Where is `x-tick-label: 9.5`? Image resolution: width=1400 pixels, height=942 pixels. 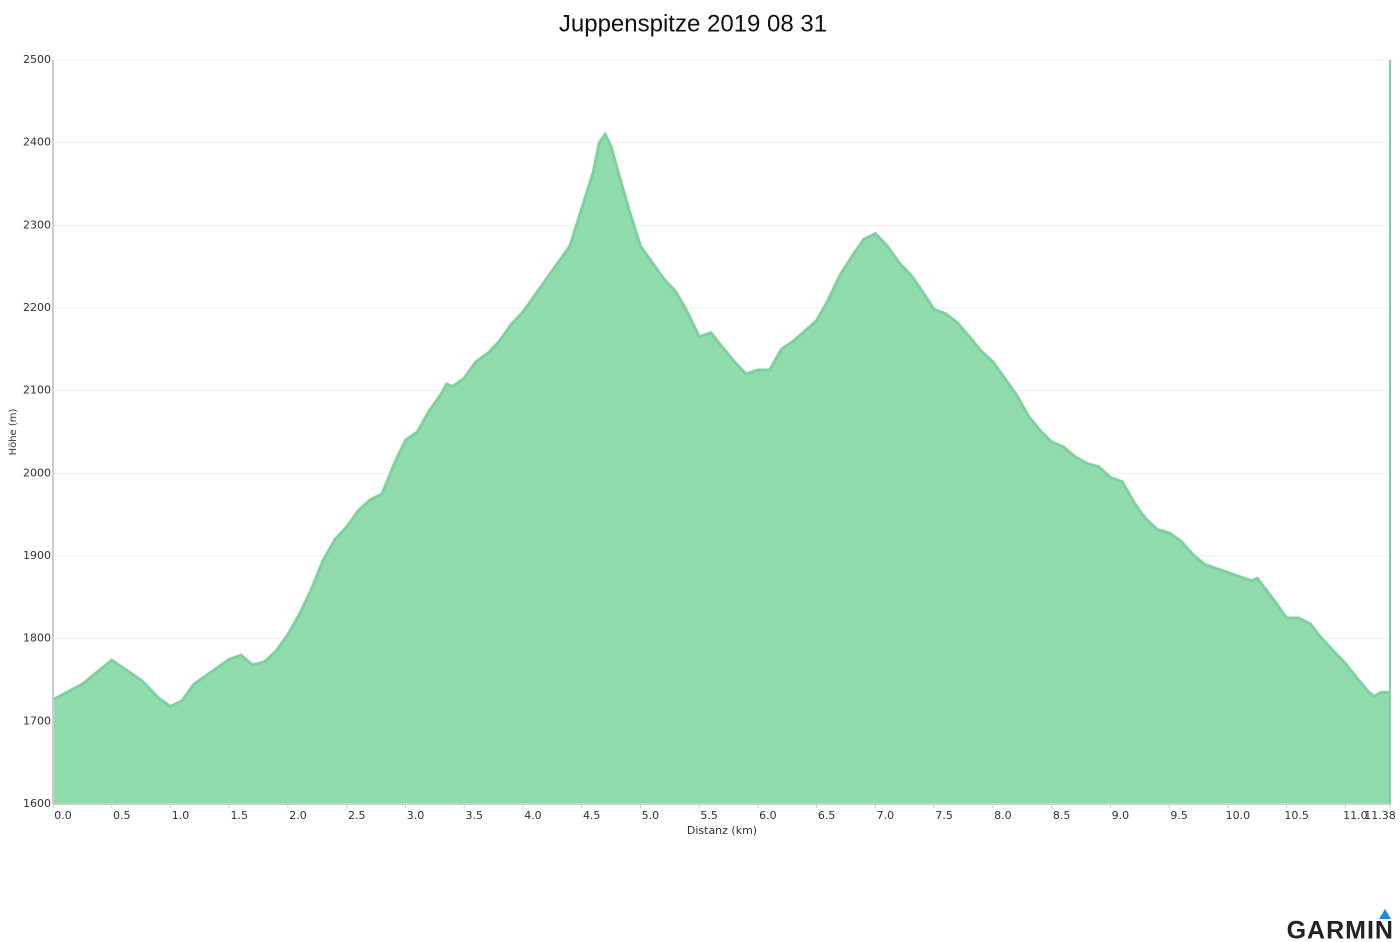 x-tick-label: 9.5 is located at coordinates (1179, 815).